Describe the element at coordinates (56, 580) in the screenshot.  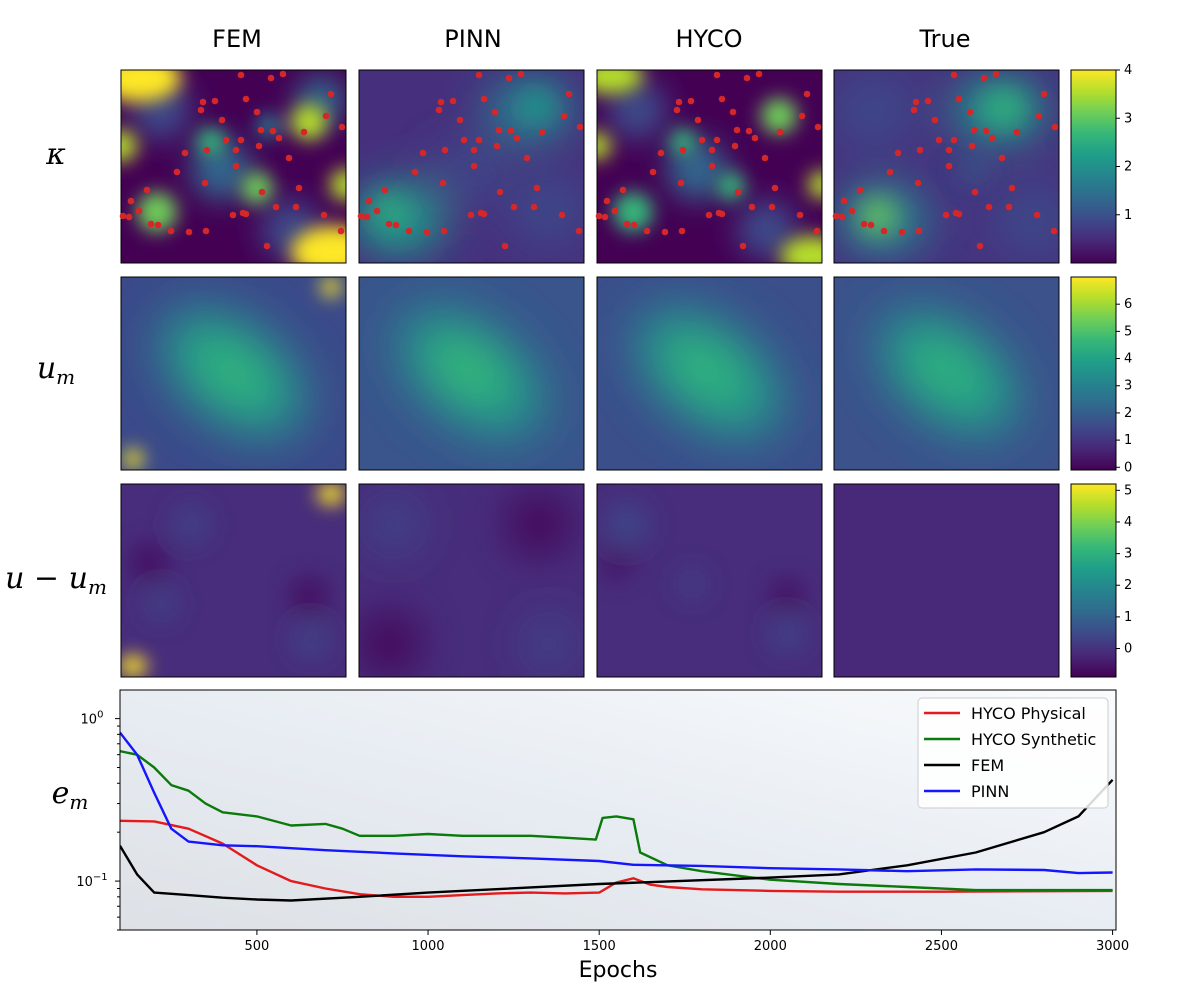
I see `row-label-error: u − um` at that location.